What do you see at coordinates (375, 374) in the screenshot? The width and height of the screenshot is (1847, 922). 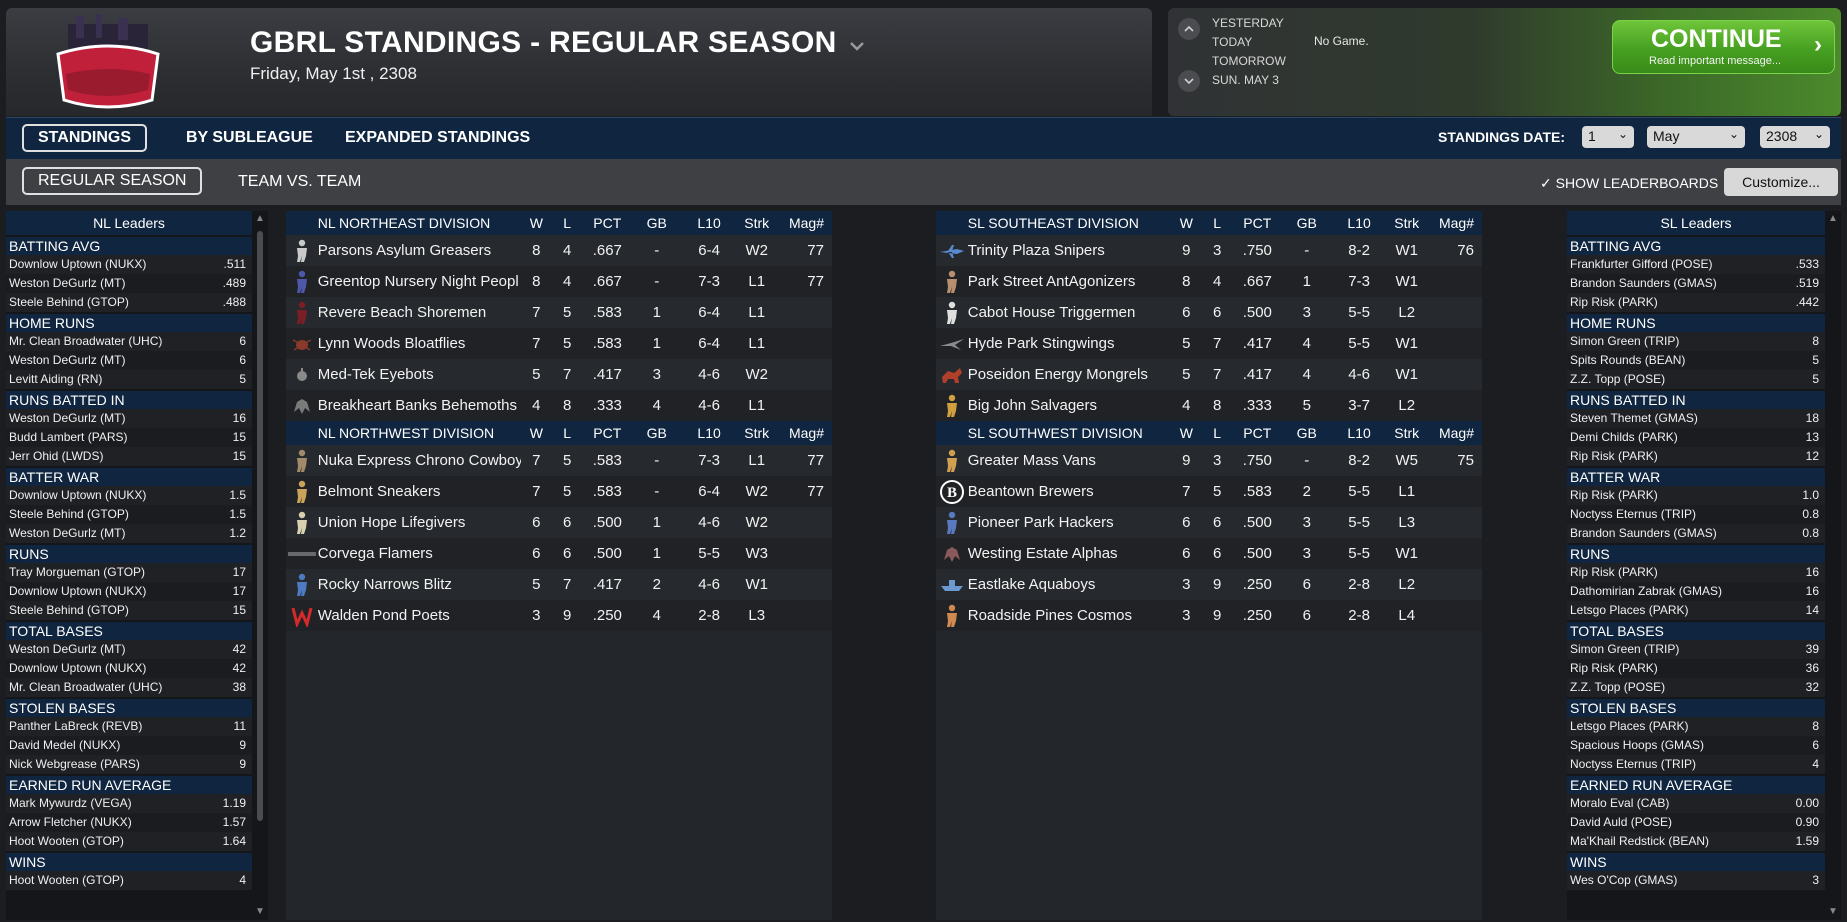 I see `team-name: Med-Tek Eyebots` at bounding box center [375, 374].